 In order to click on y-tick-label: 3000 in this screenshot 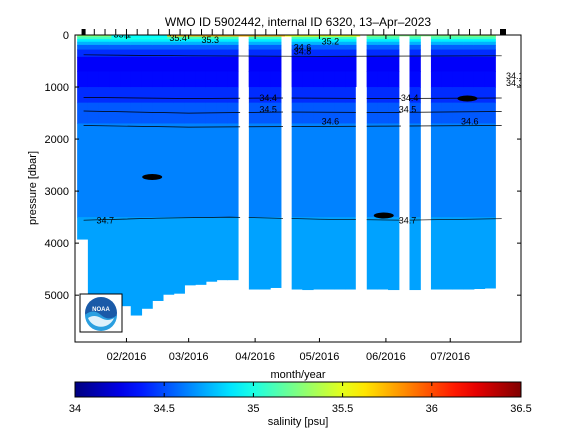, I will do `click(57, 192)`.